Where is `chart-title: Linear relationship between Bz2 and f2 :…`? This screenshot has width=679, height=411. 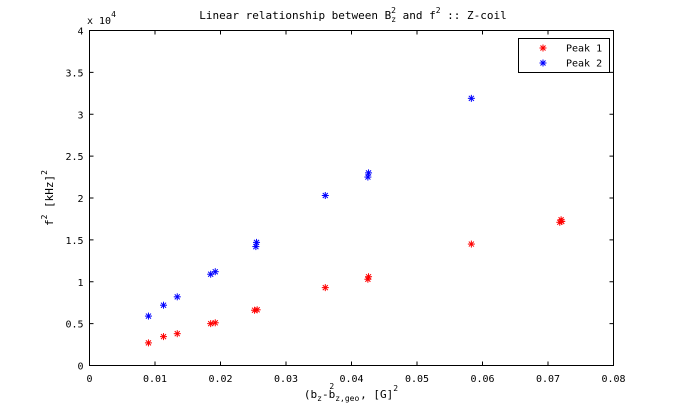 chart-title: Linear relationship between Bz2 and f2 :… is located at coordinates (353, 15).